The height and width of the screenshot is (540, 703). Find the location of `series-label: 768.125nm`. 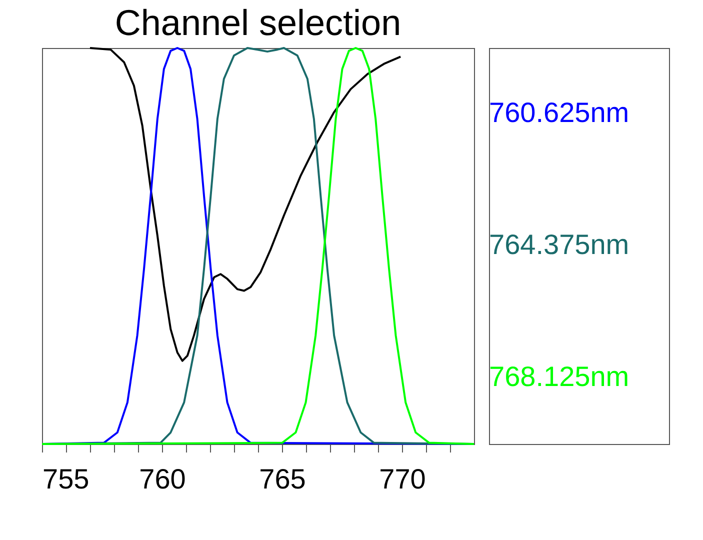

series-label: 768.125nm is located at coordinates (559, 376).